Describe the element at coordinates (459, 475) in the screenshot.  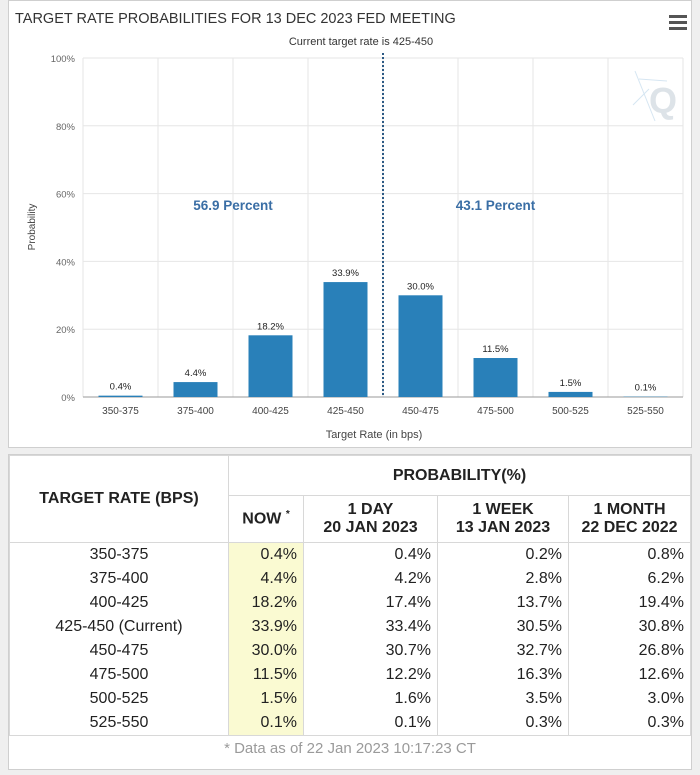
I see `probability-header: PROBABILITY(%)` at that location.